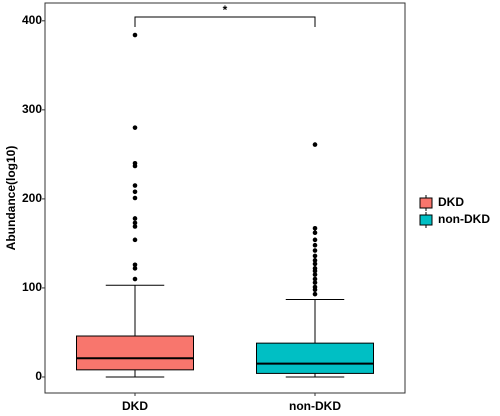 This screenshot has height=416, width=500. What do you see at coordinates (38, 376) in the screenshot?
I see `y-tick-label: 0` at bounding box center [38, 376].